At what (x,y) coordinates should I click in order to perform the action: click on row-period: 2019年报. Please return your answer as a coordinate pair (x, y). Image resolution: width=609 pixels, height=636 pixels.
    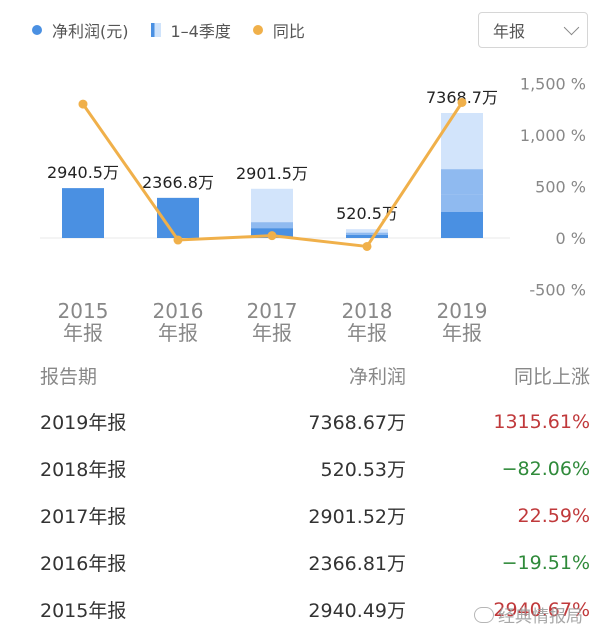
    Looking at the image, I should click on (83, 423).